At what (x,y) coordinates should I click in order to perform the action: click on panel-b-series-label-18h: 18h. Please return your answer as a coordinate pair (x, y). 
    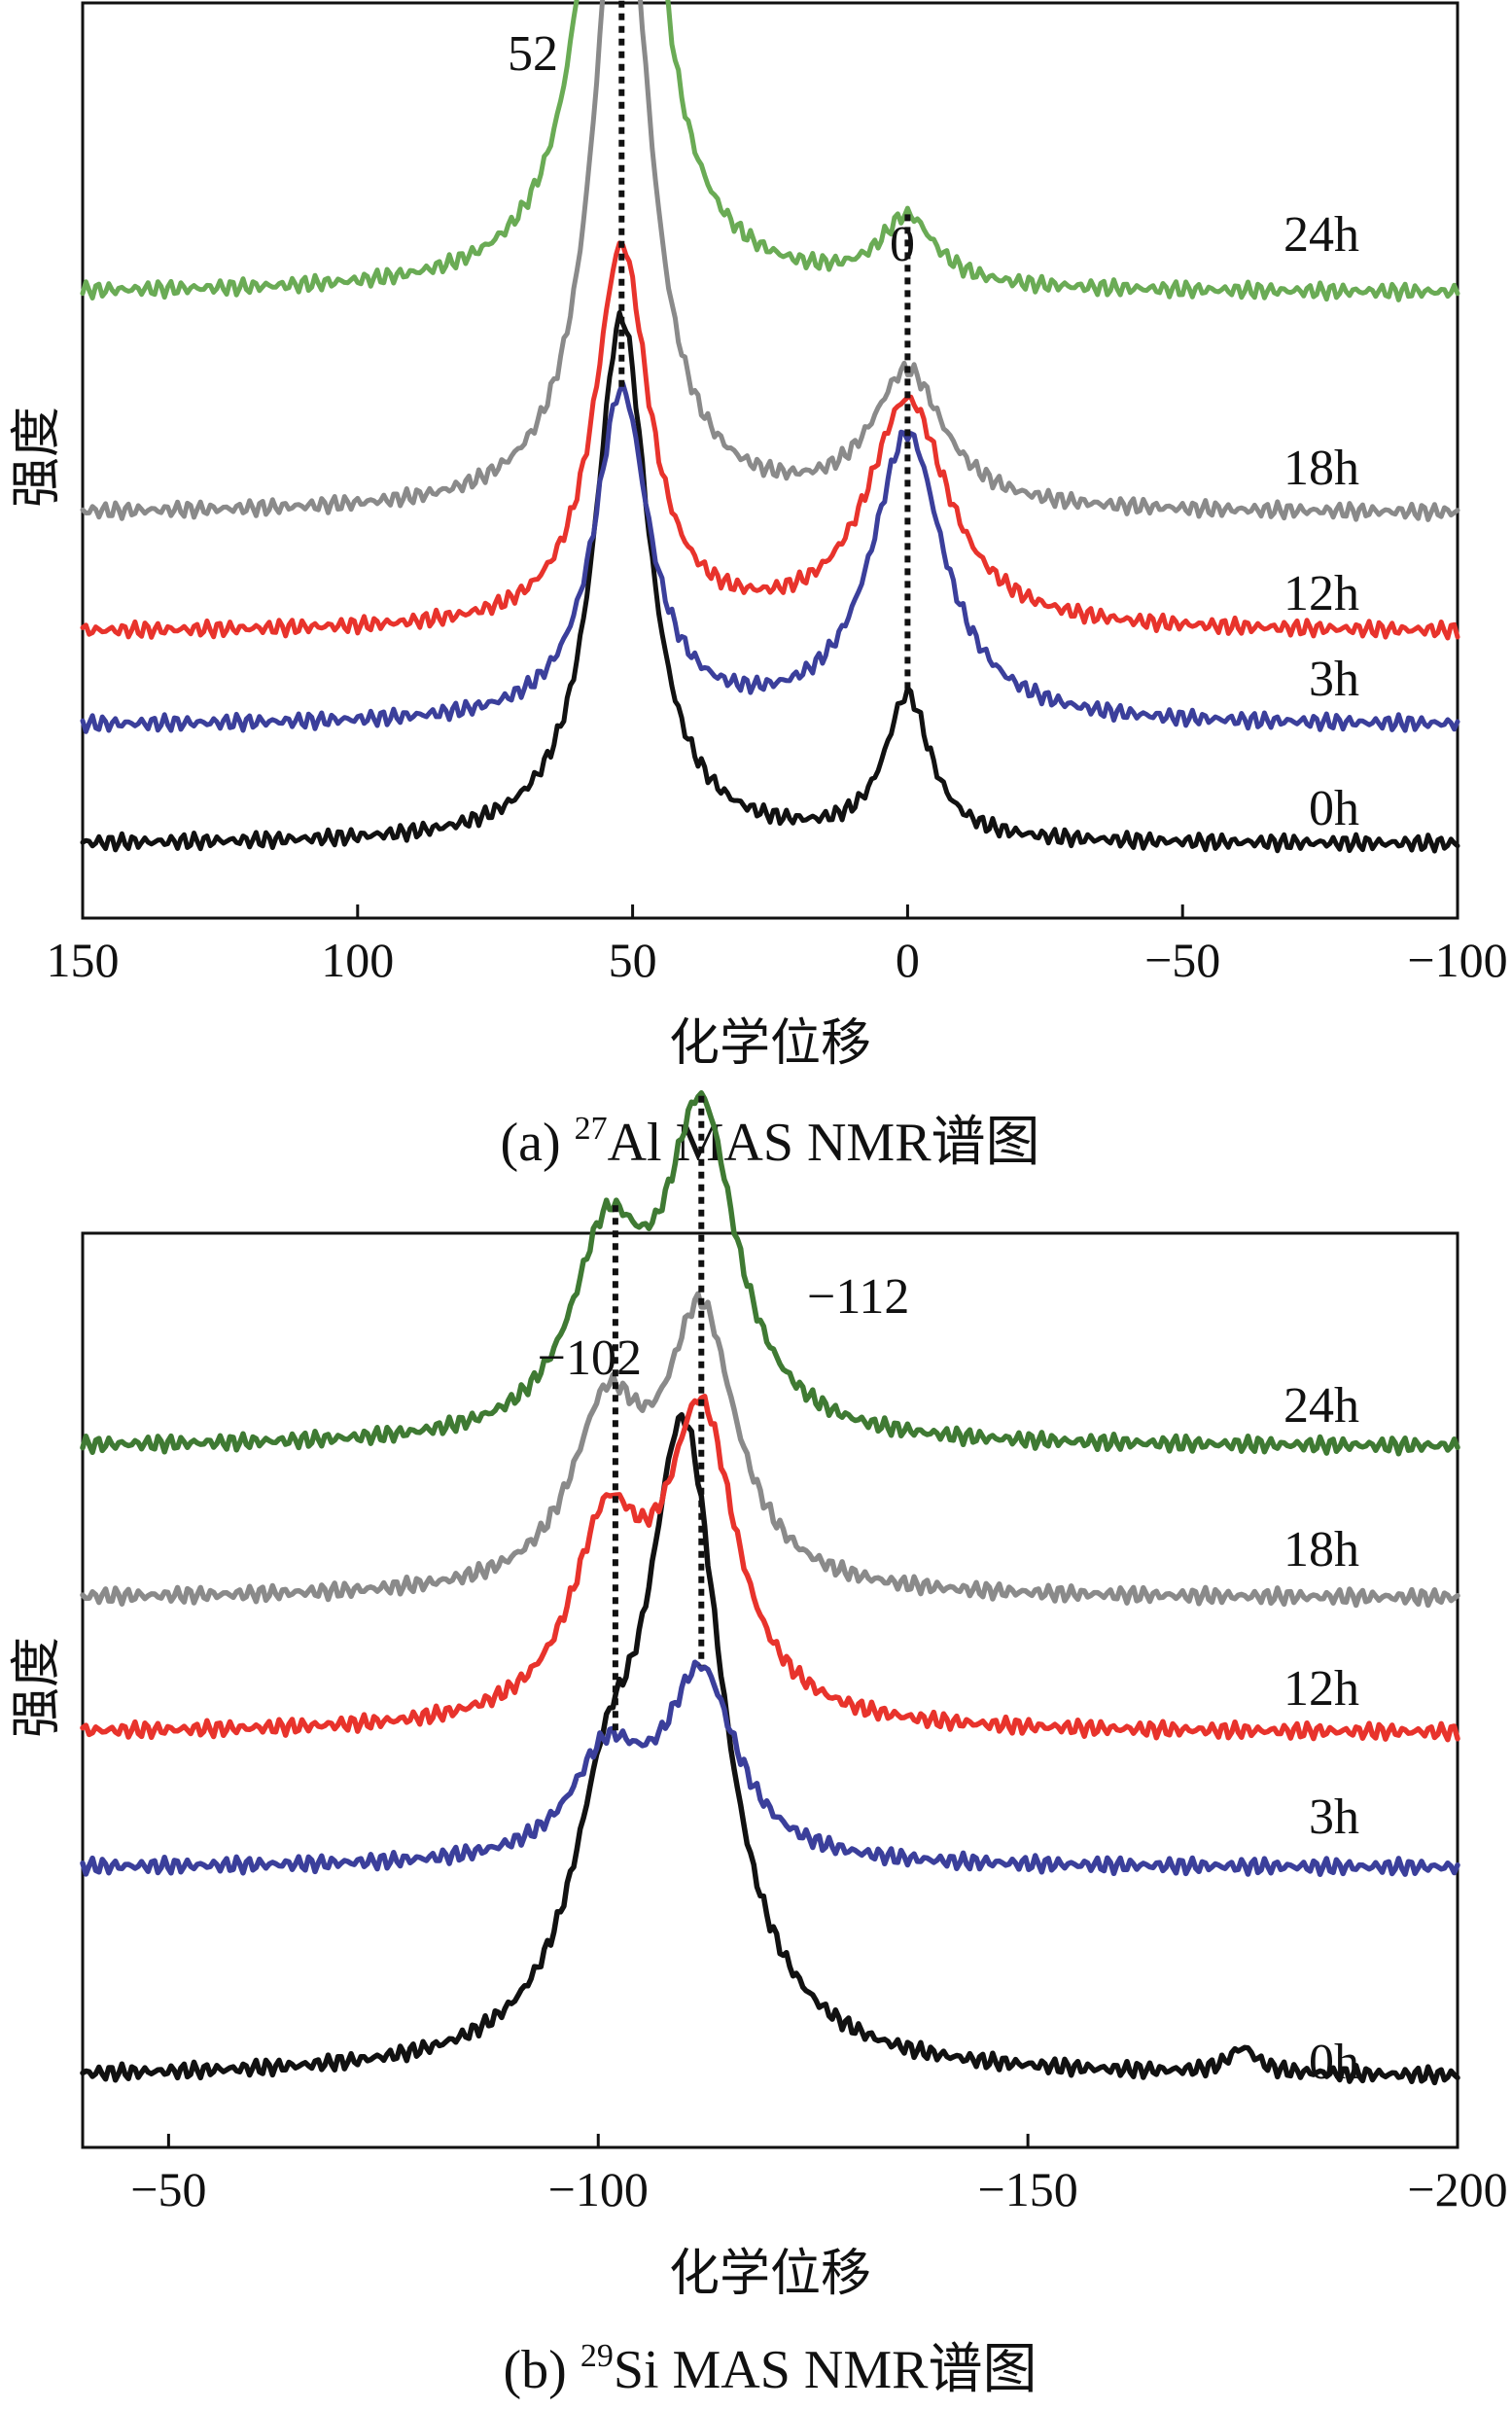
    Looking at the image, I should click on (1321, 1549).